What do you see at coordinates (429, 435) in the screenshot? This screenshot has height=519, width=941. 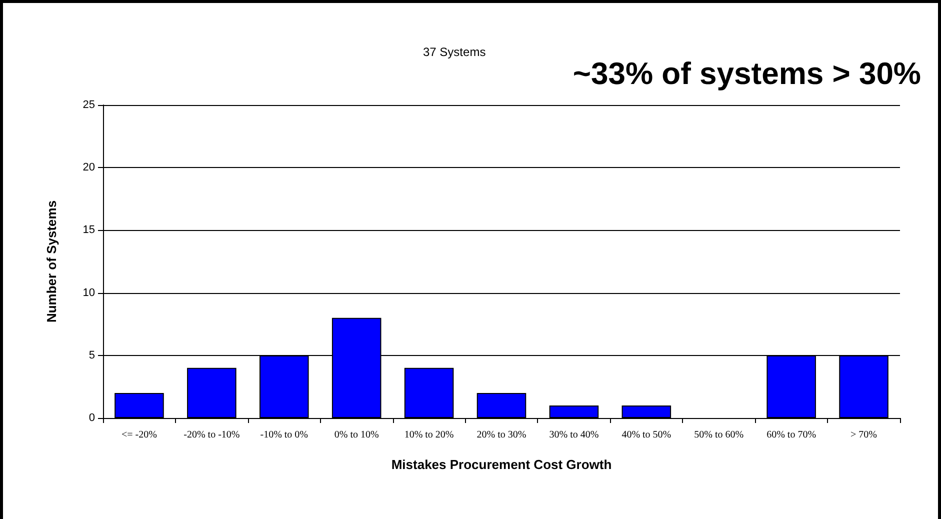 I see `x-tick-label: 10% to 20%` at bounding box center [429, 435].